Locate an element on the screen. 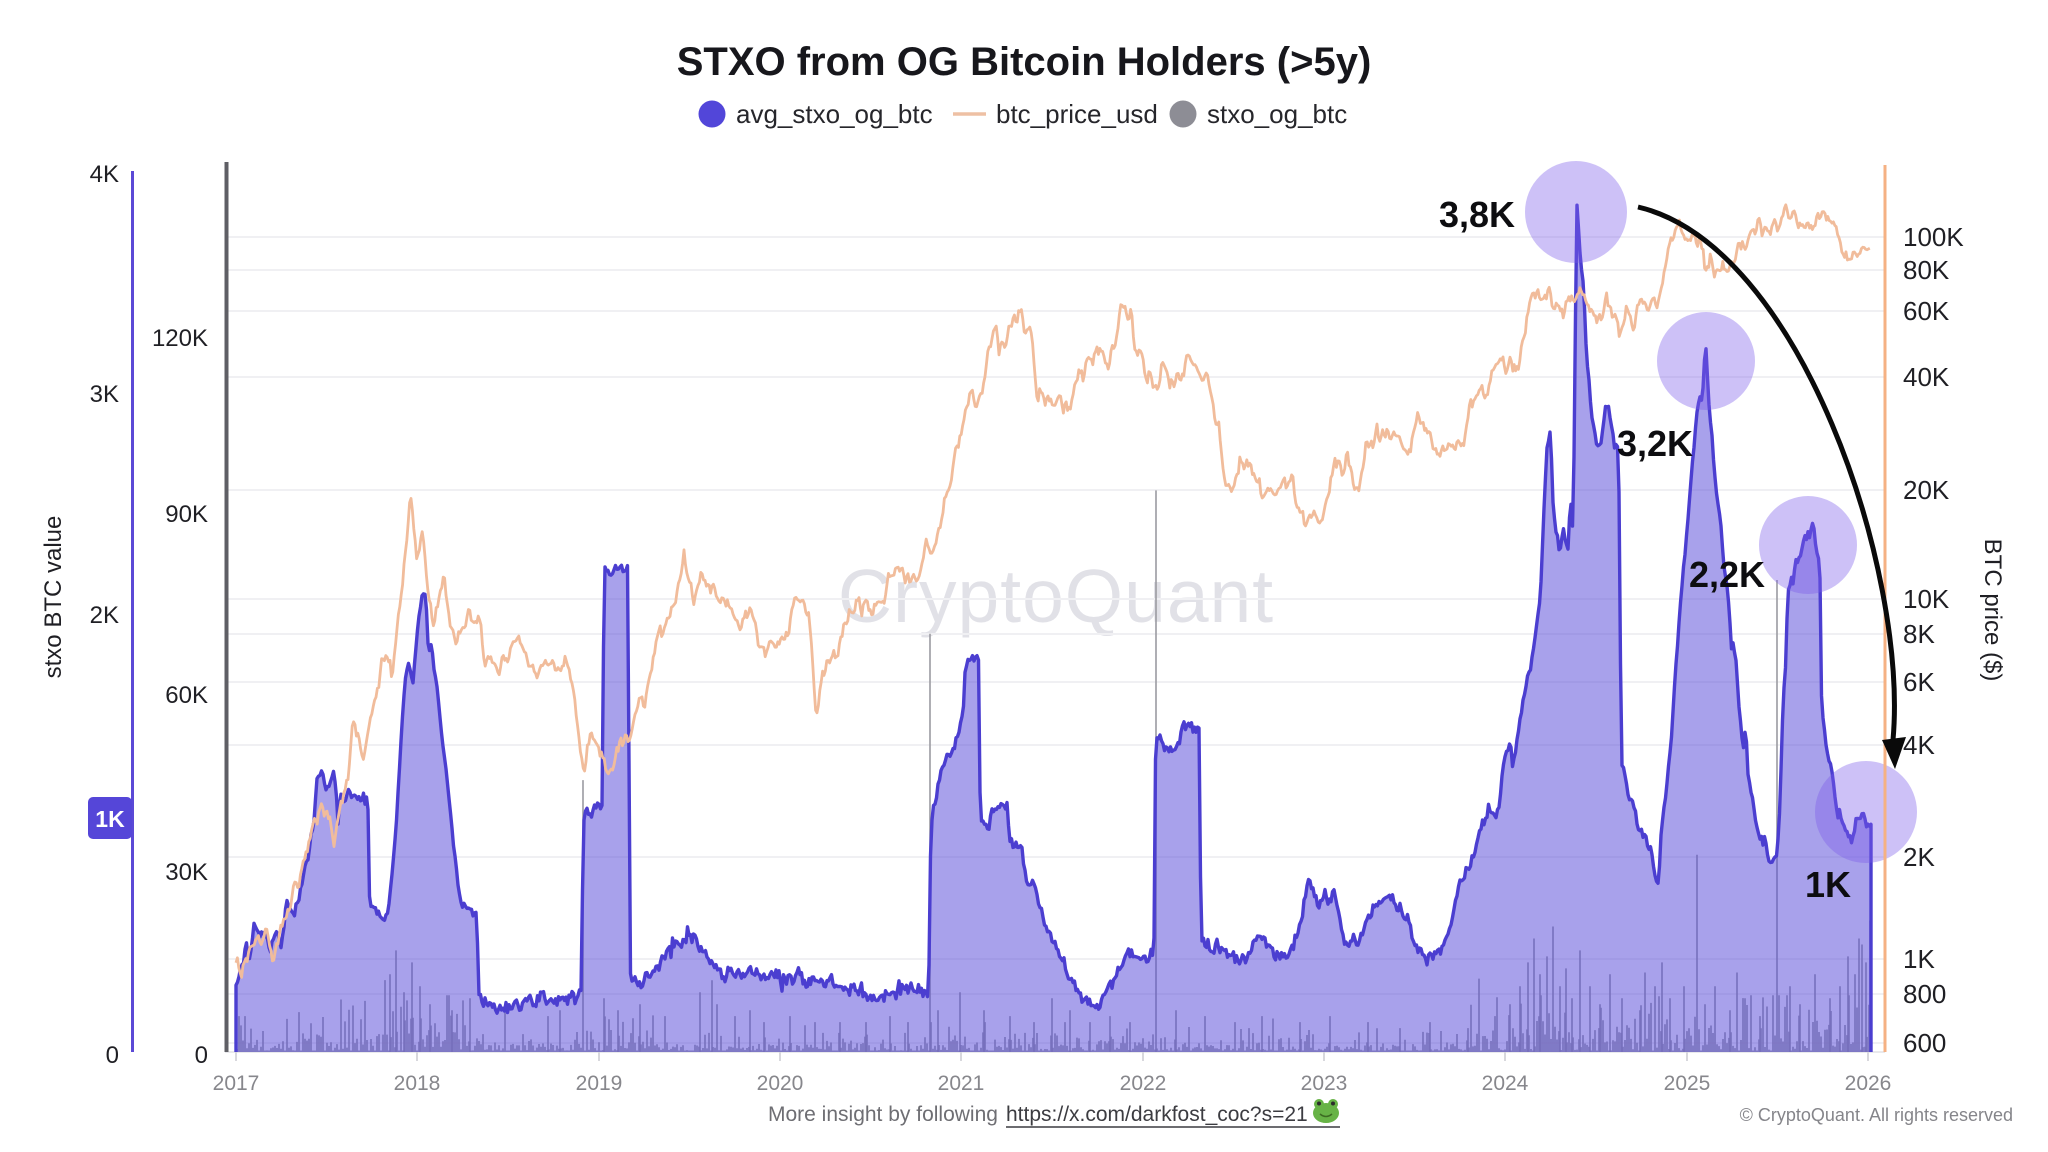  svg-text: 3,8K is located at coordinates (1477, 214).